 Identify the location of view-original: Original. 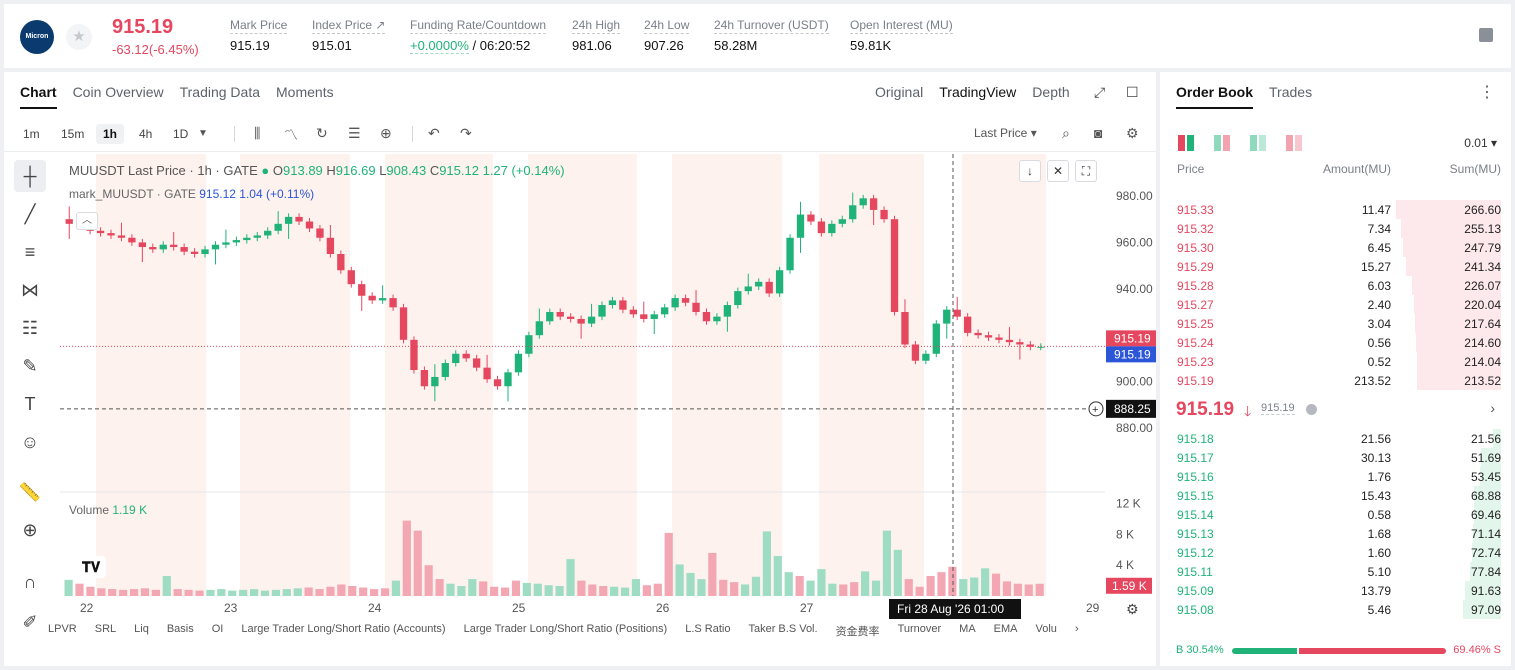
(899, 92).